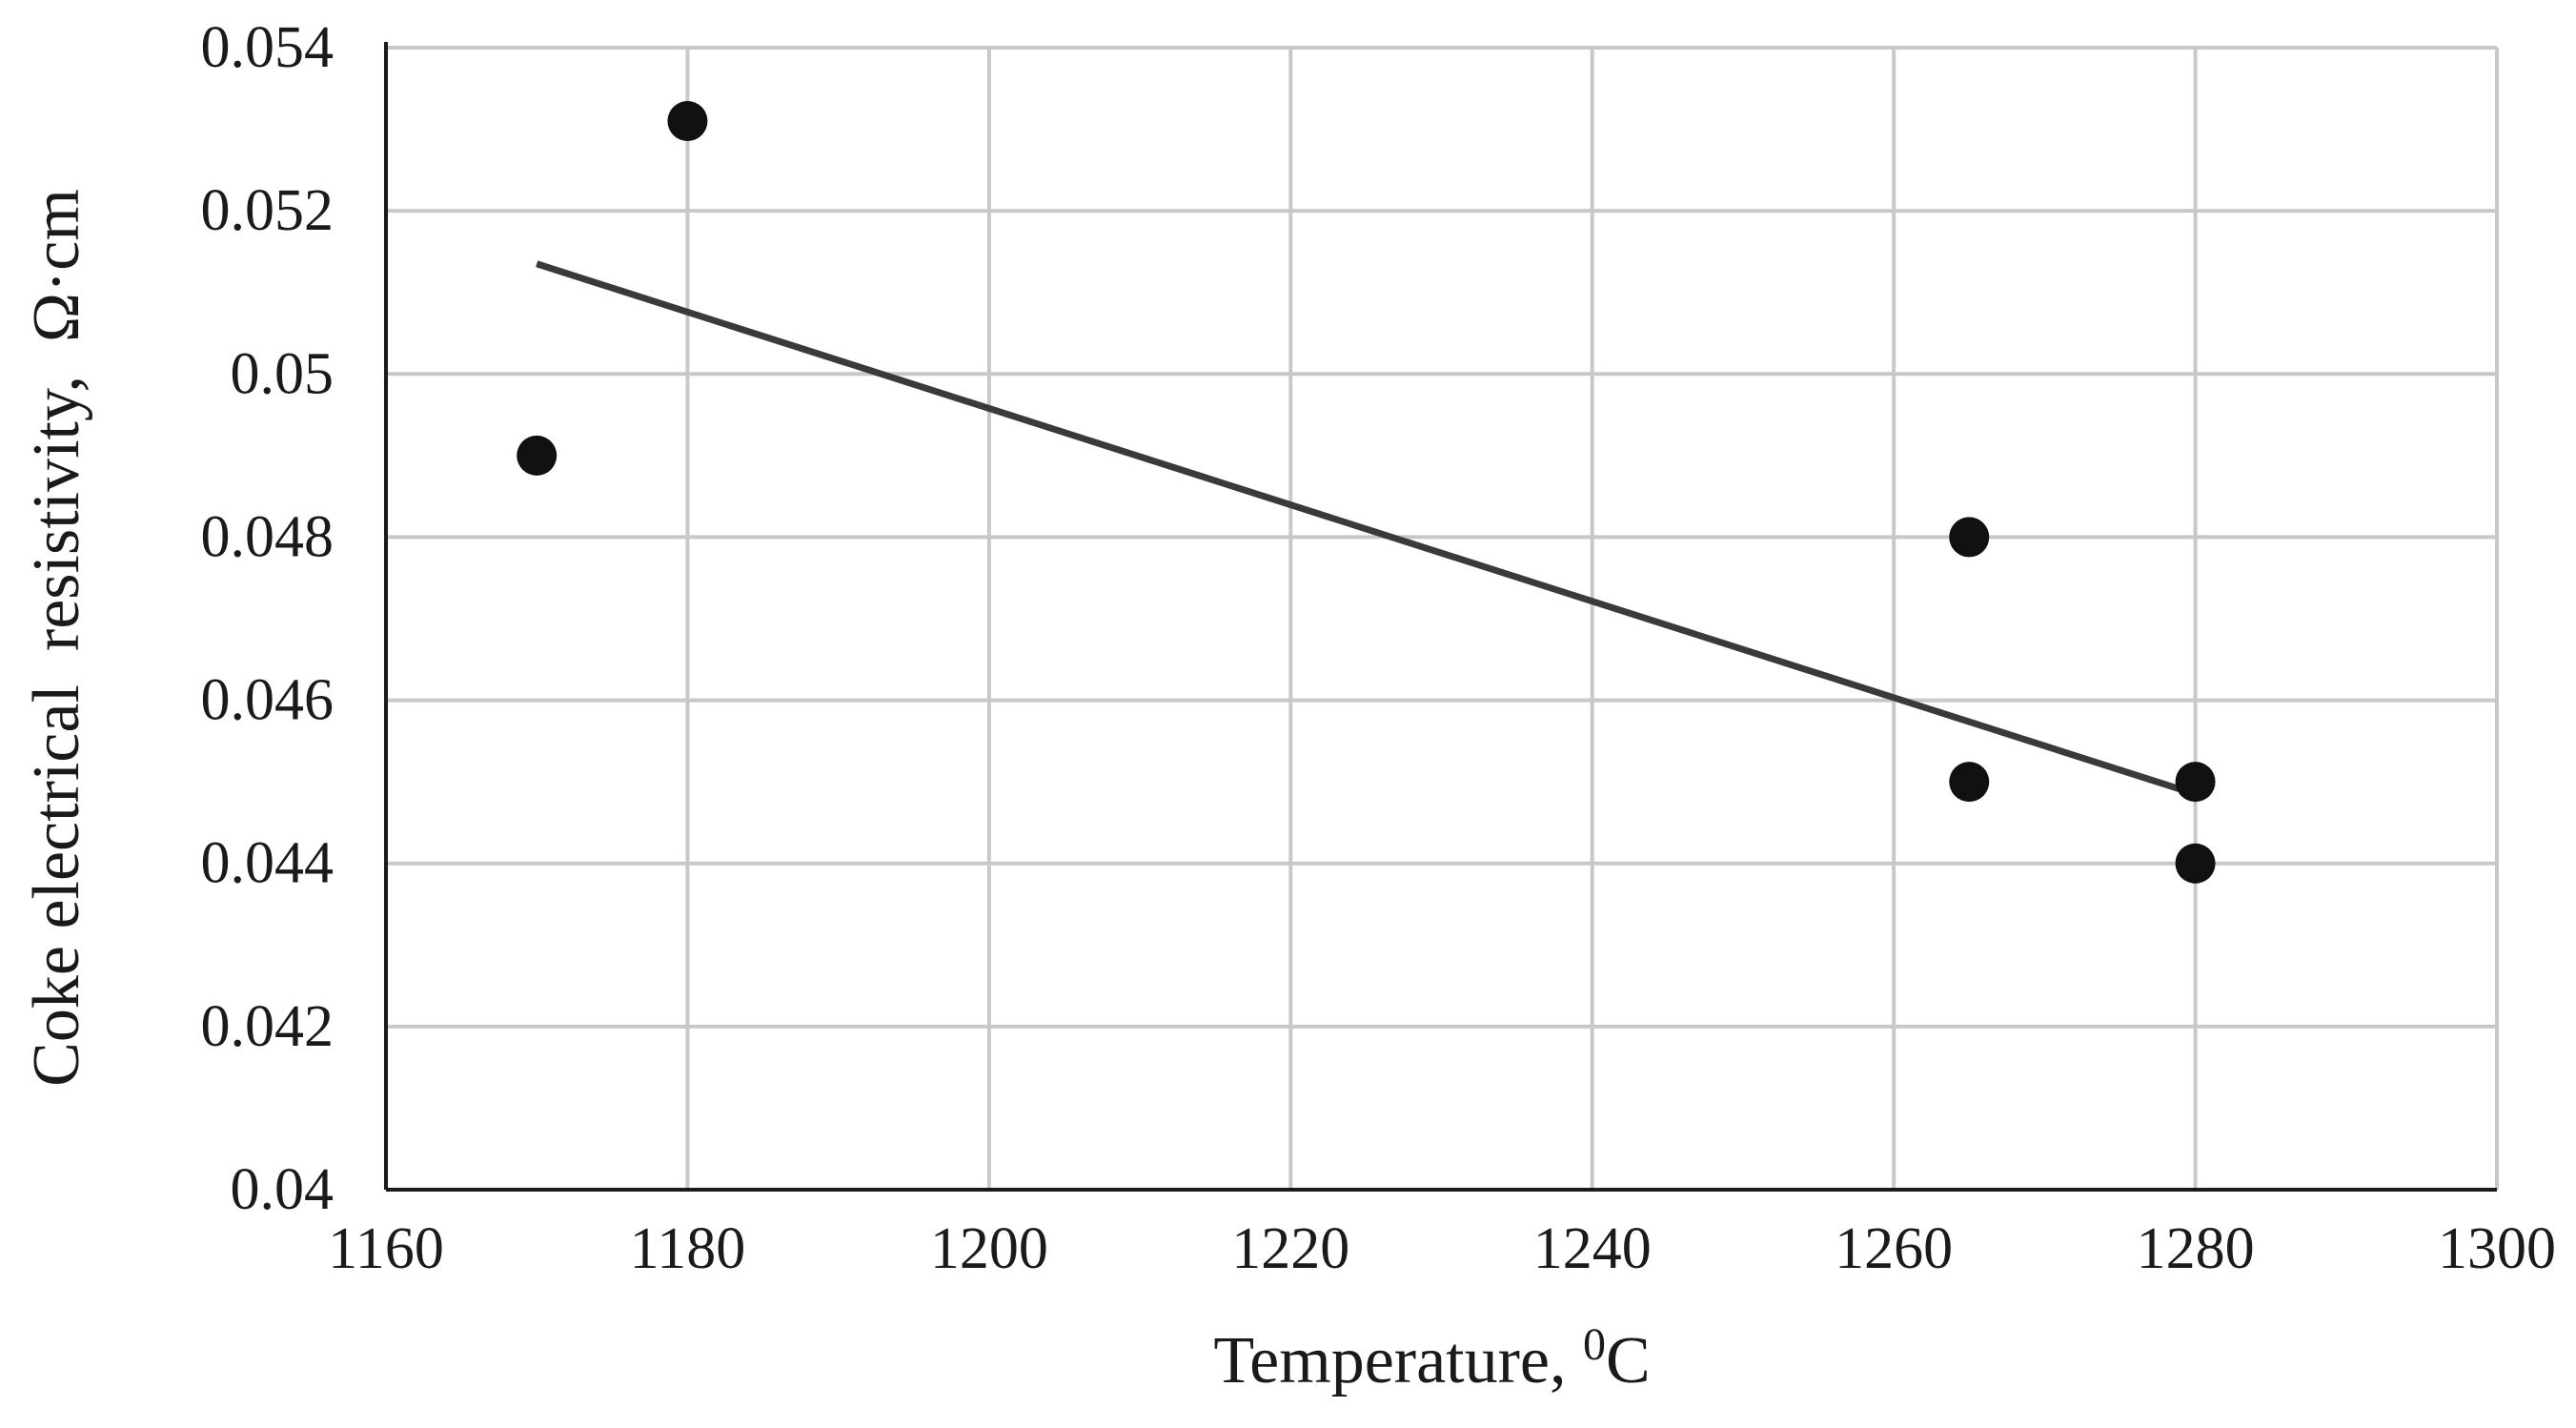 Image resolution: width=2576 pixels, height=1428 pixels. Describe the element at coordinates (1290, 1248) in the screenshot. I see `x-tick-label: 1220` at that location.